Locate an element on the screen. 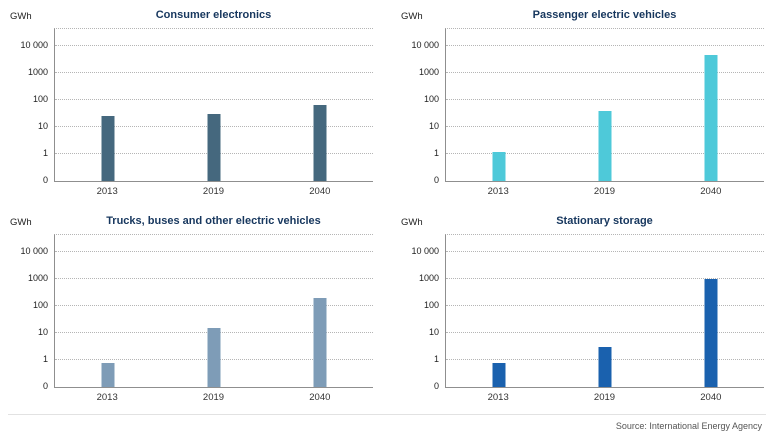  chart-title: Passenger electric vehicles is located at coordinates (604, 15).